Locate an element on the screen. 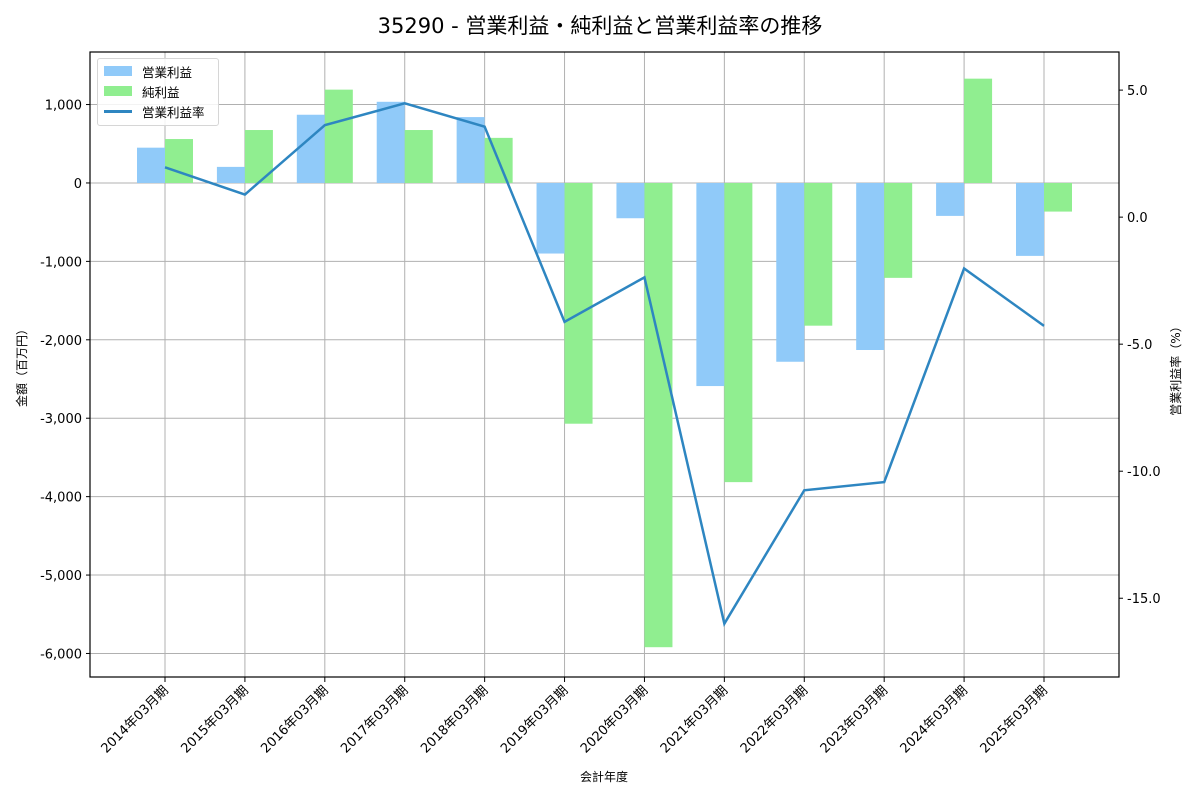 The height and width of the screenshot is (800, 1200). x-tick-label: 2024年03月期 is located at coordinates (934, 719).